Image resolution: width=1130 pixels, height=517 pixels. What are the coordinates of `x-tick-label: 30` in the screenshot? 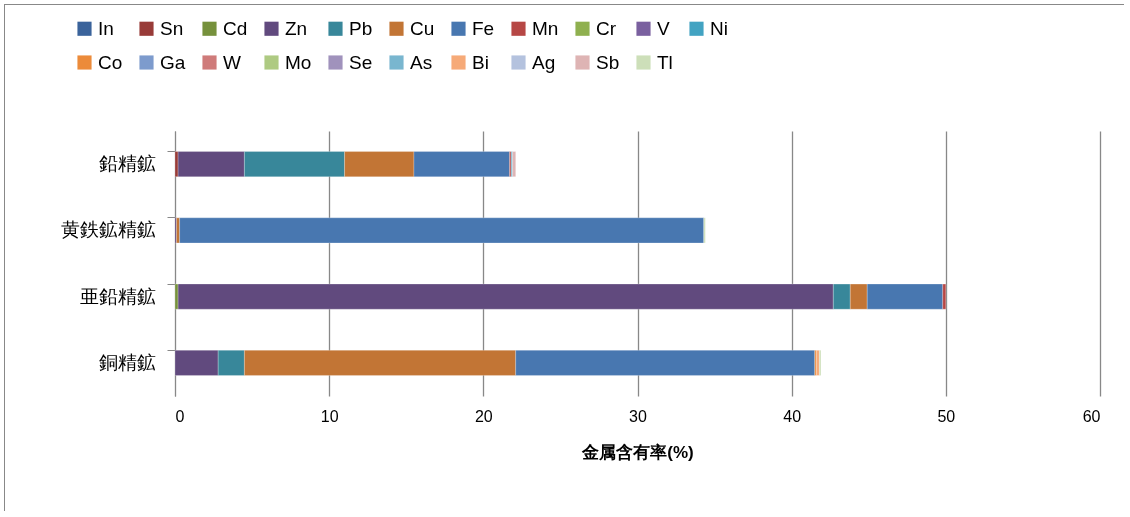 It's located at (638, 416).